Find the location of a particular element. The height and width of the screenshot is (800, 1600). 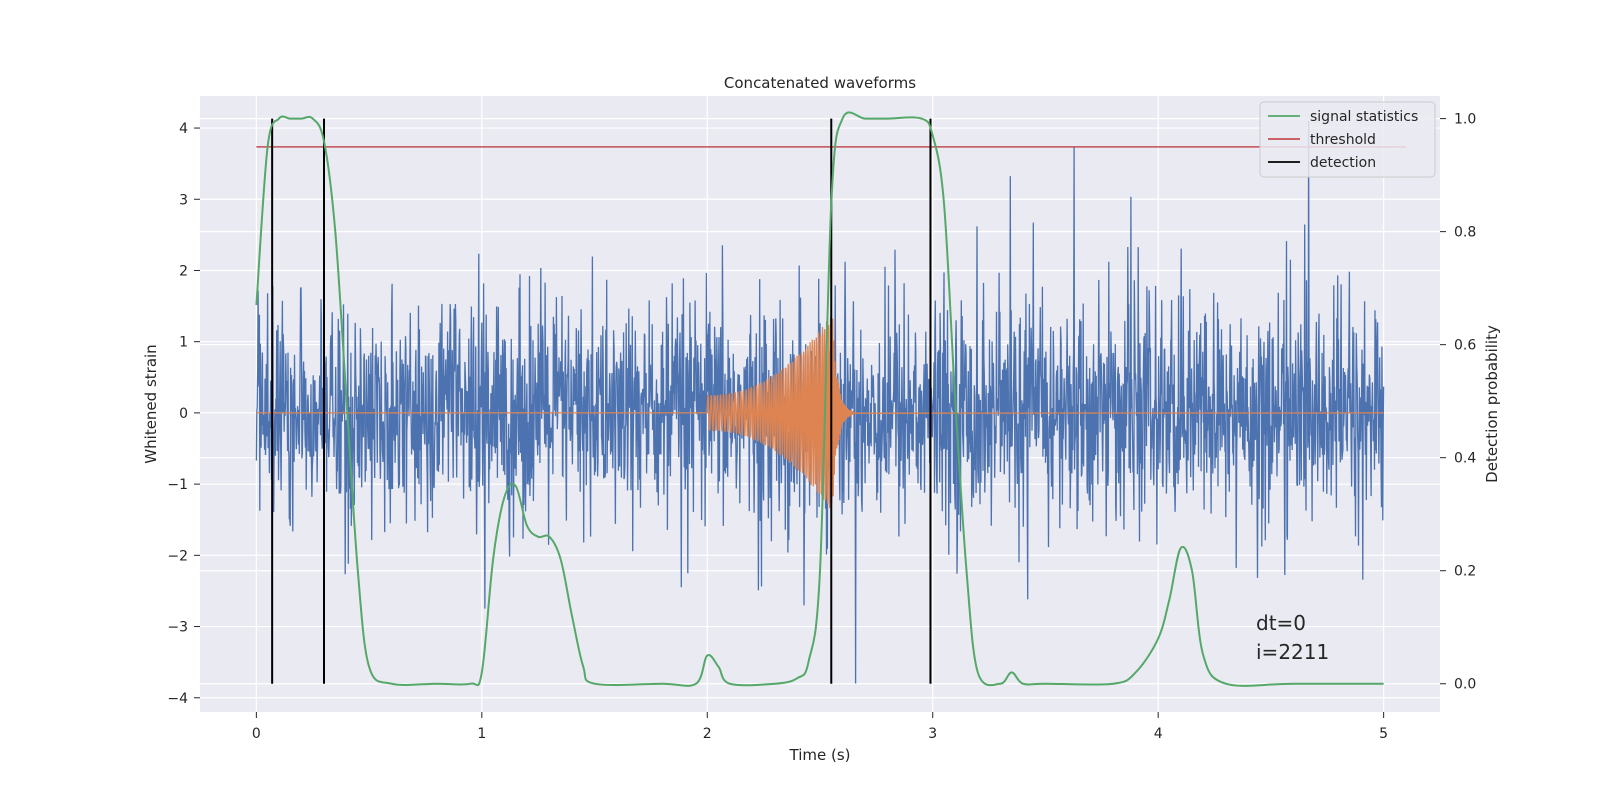

y-tick-label-5: 1 is located at coordinates (183, 343).